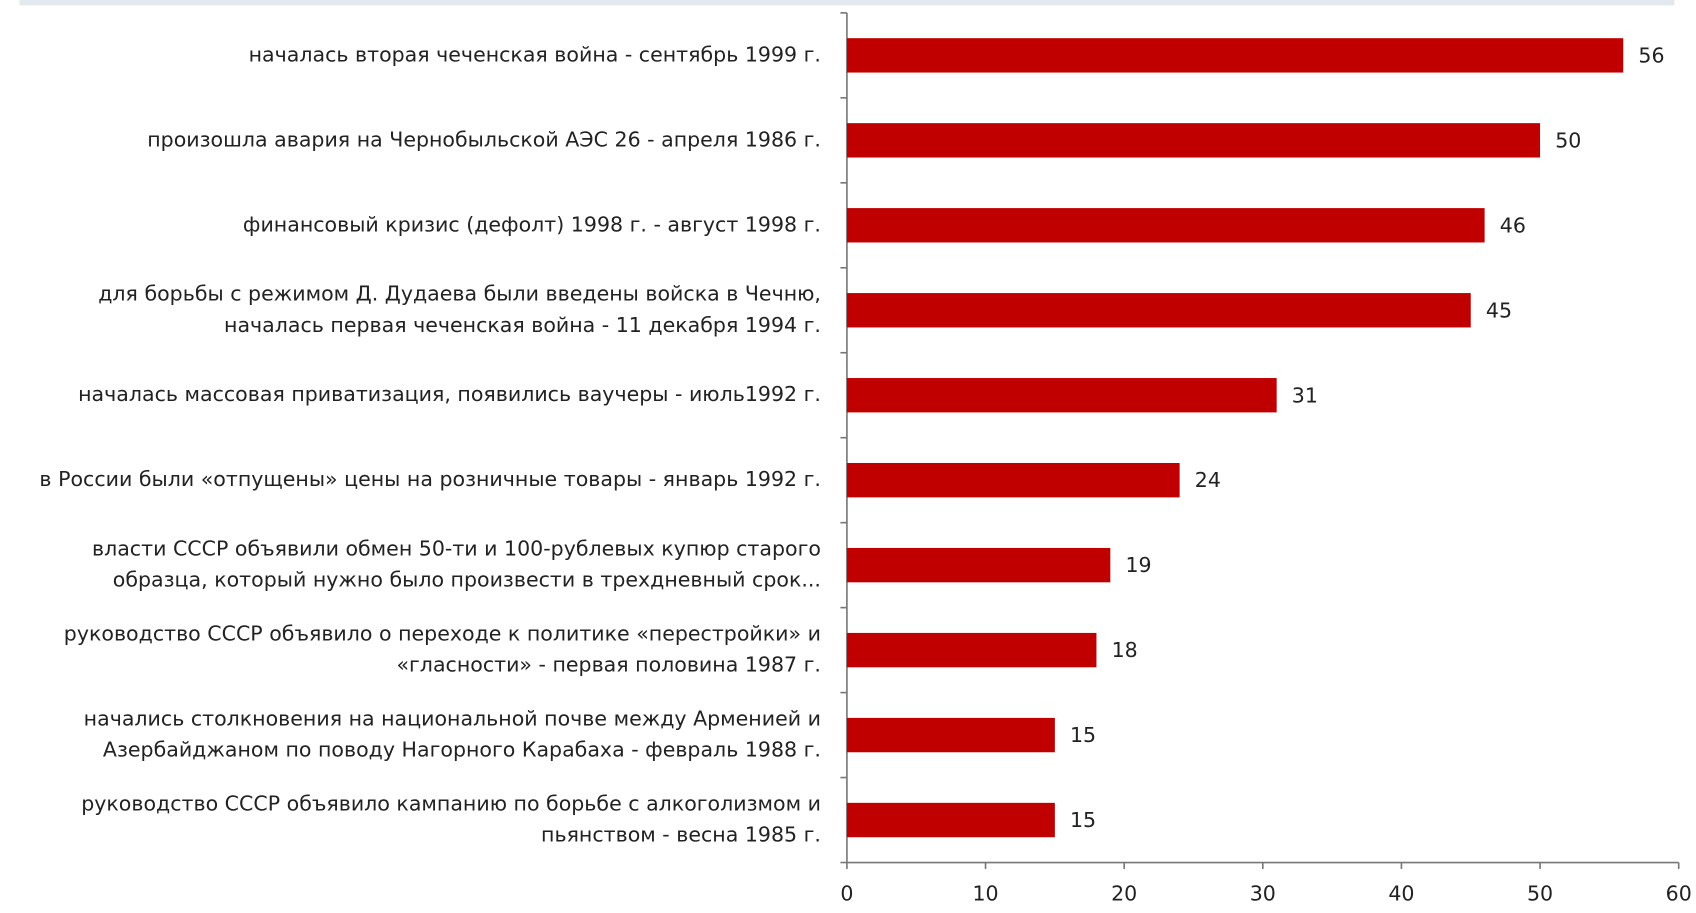 This screenshot has height=913, width=1696. Describe the element at coordinates (1125, 650) in the screenshot. I see `value-label: 18` at that location.